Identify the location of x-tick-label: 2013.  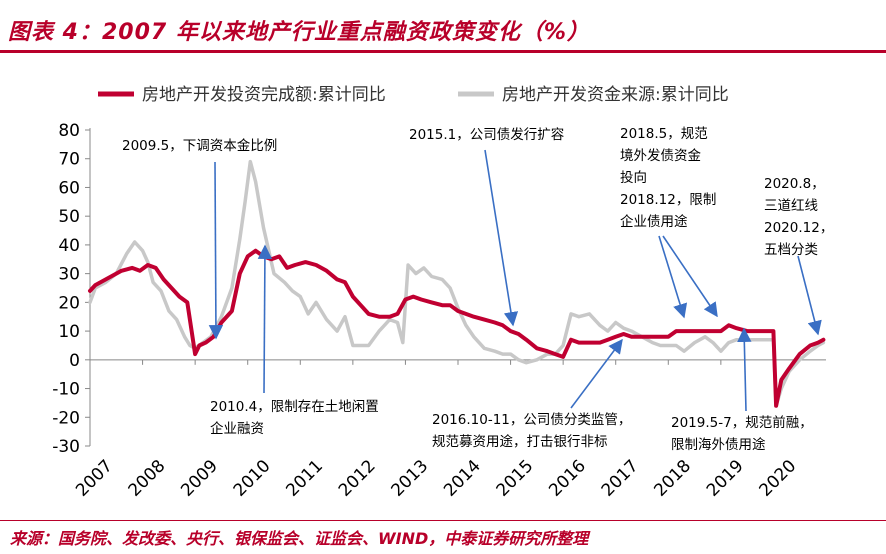
(410, 478).